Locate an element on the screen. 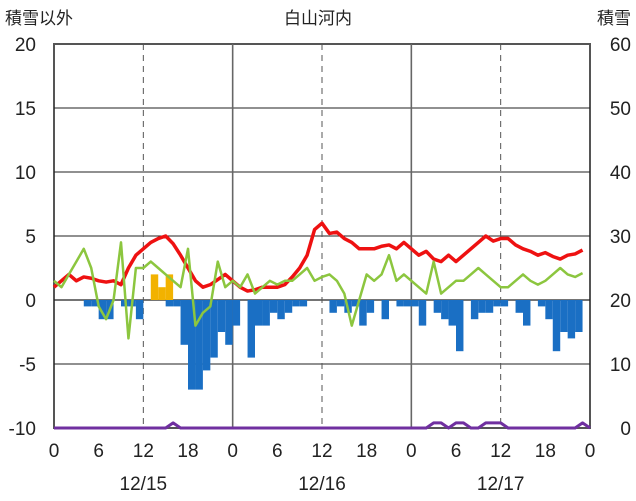  y-tick-right: 0 is located at coordinates (625, 429).